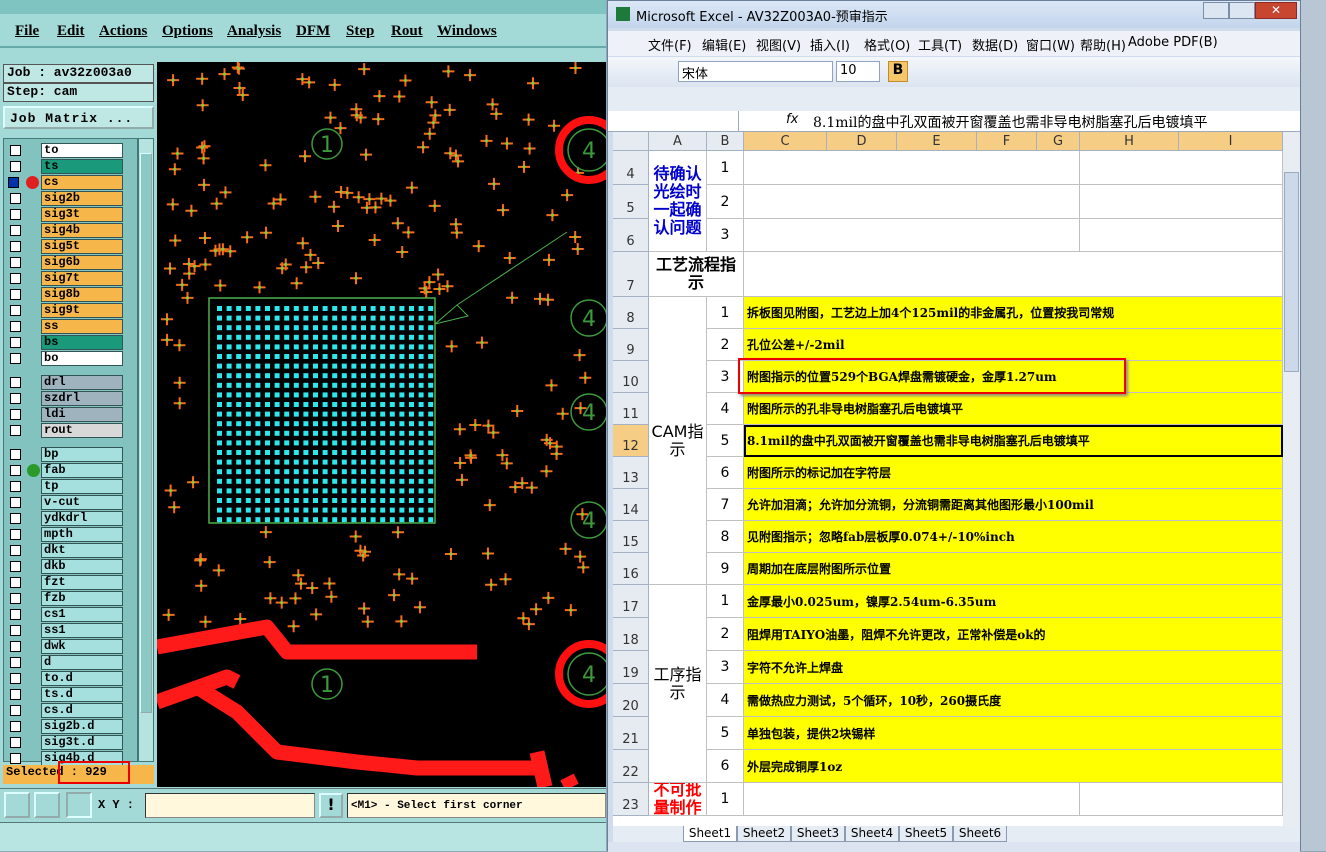 The width and height of the screenshot is (1326, 852). I want to click on layer-name: sig6b, so click(82, 262).